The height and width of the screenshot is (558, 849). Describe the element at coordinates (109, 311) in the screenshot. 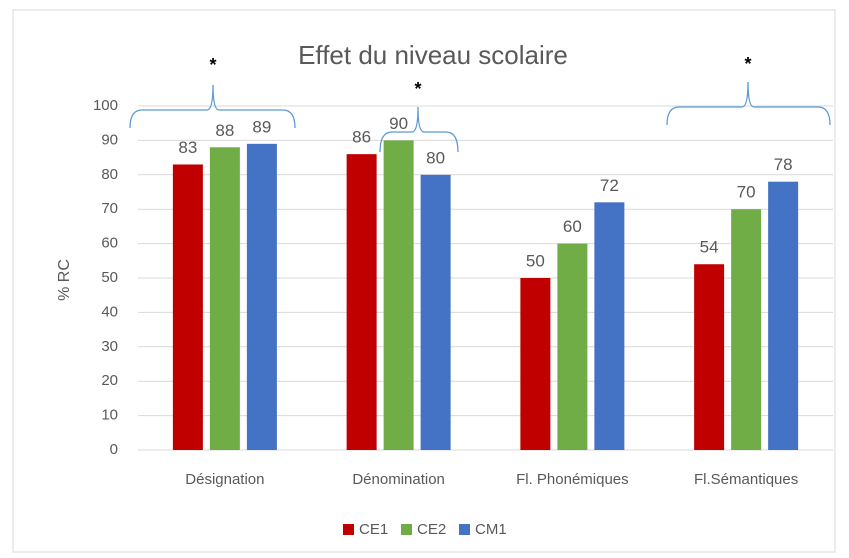

I see `y-tick-label: 40` at that location.